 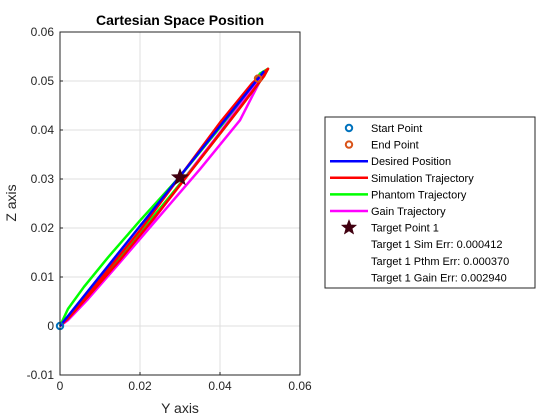 What do you see at coordinates (43, 81) in the screenshot?
I see `y-tick-label: 0.05` at bounding box center [43, 81].